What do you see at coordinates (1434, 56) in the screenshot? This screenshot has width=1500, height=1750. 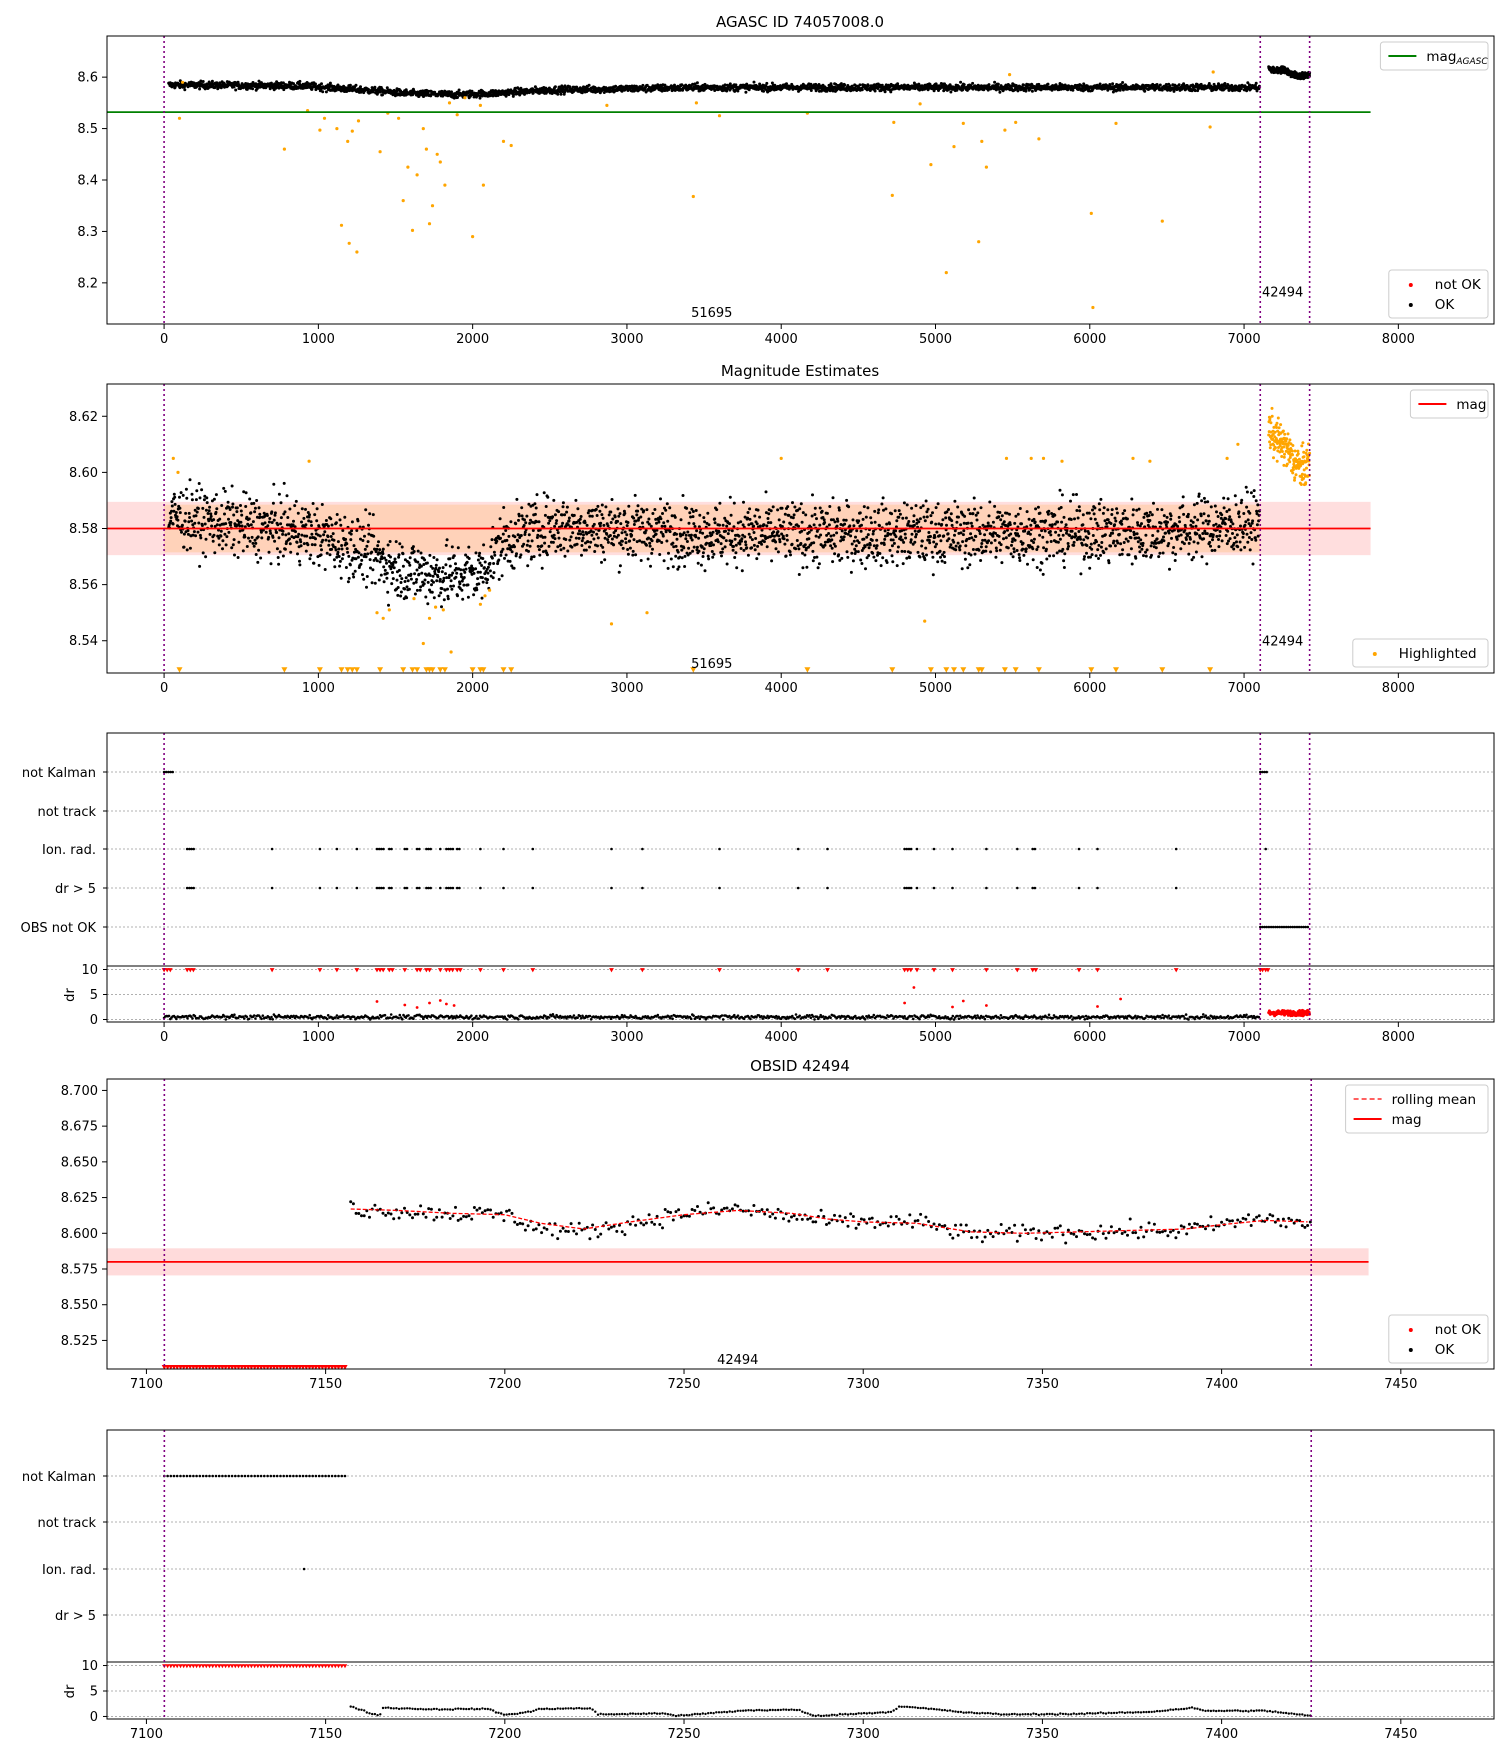 I see `legend: magAGASC` at bounding box center [1434, 56].